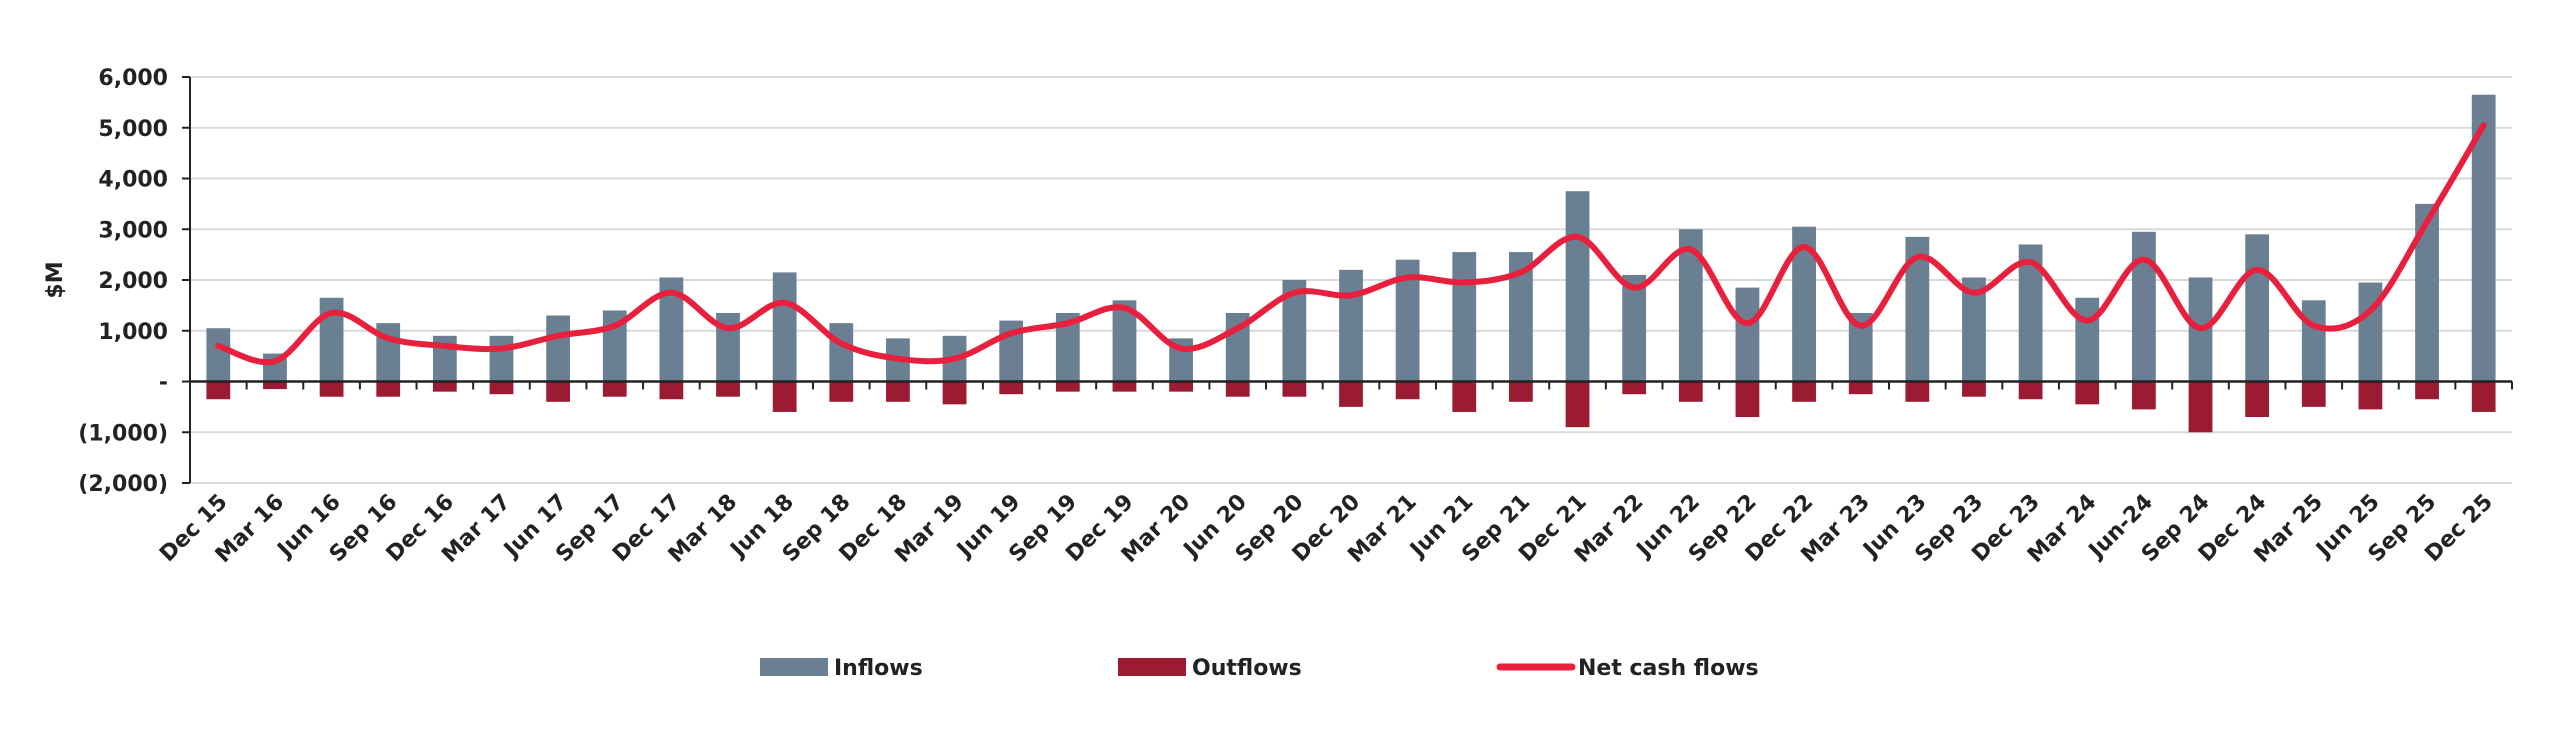 The width and height of the screenshot is (2560, 745). I want to click on legend: Inflows Outflows Net cash flows, so click(1259, 668).